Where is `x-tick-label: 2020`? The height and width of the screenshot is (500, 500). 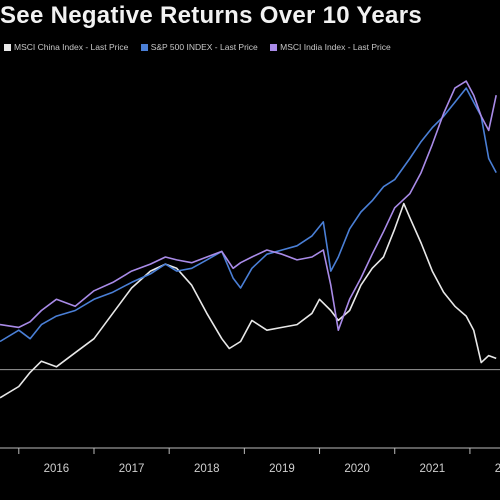
x-tick-label: 2020 is located at coordinates (357, 469).